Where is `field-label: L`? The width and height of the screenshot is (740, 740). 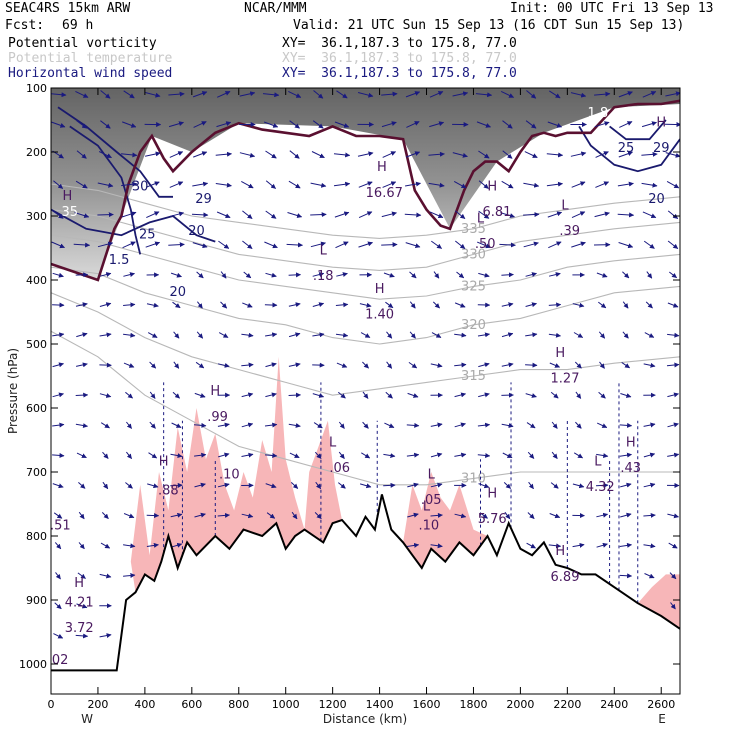 field-label: L is located at coordinates (333, 442).